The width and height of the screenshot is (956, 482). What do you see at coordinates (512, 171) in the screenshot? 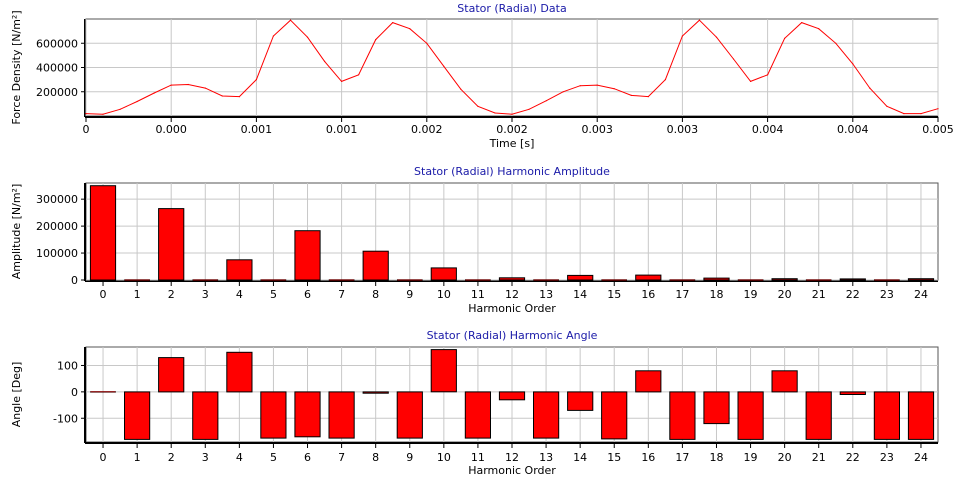
I see `chart-title: Stator (Radial) Harmonic Amplitude` at bounding box center [512, 171].